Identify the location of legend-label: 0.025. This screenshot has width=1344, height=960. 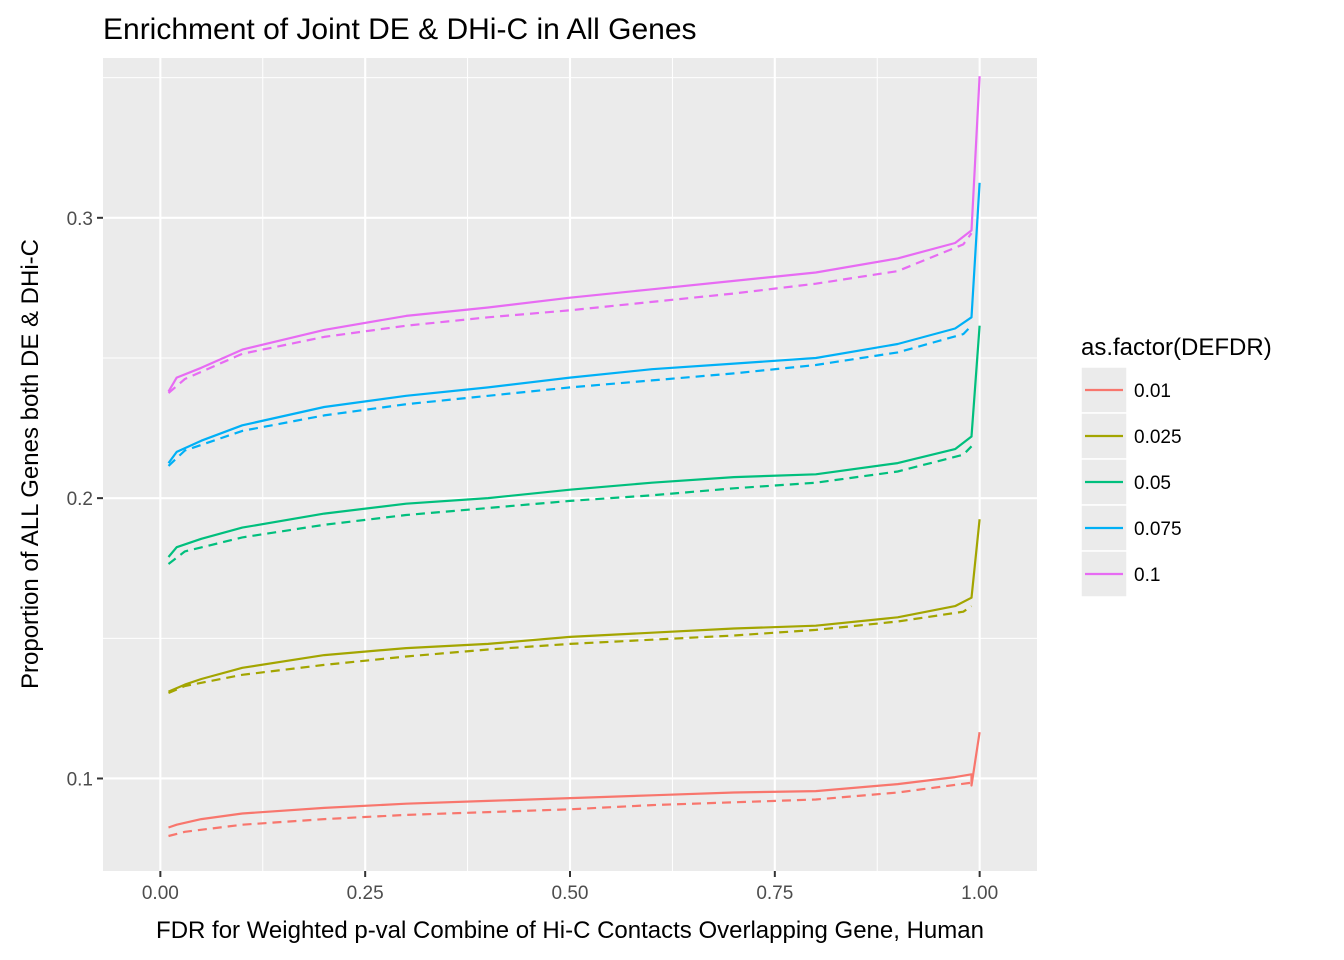
(1158, 437).